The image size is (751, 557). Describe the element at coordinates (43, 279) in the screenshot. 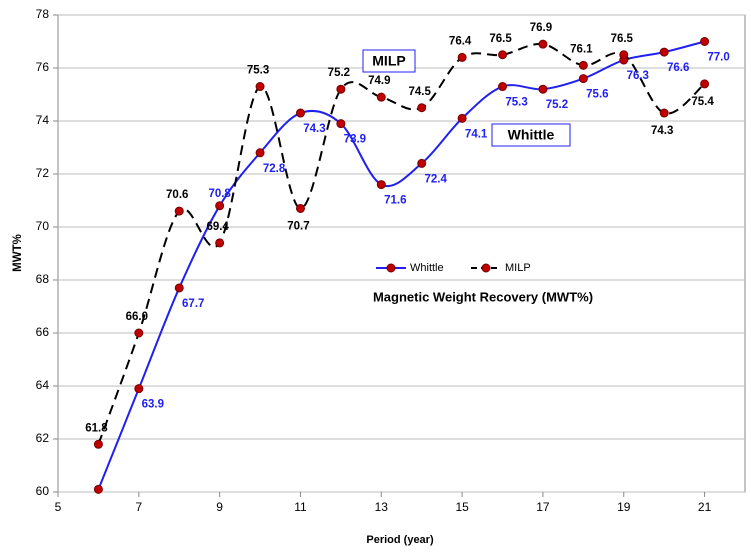

I see `y-tick-label: 68` at that location.